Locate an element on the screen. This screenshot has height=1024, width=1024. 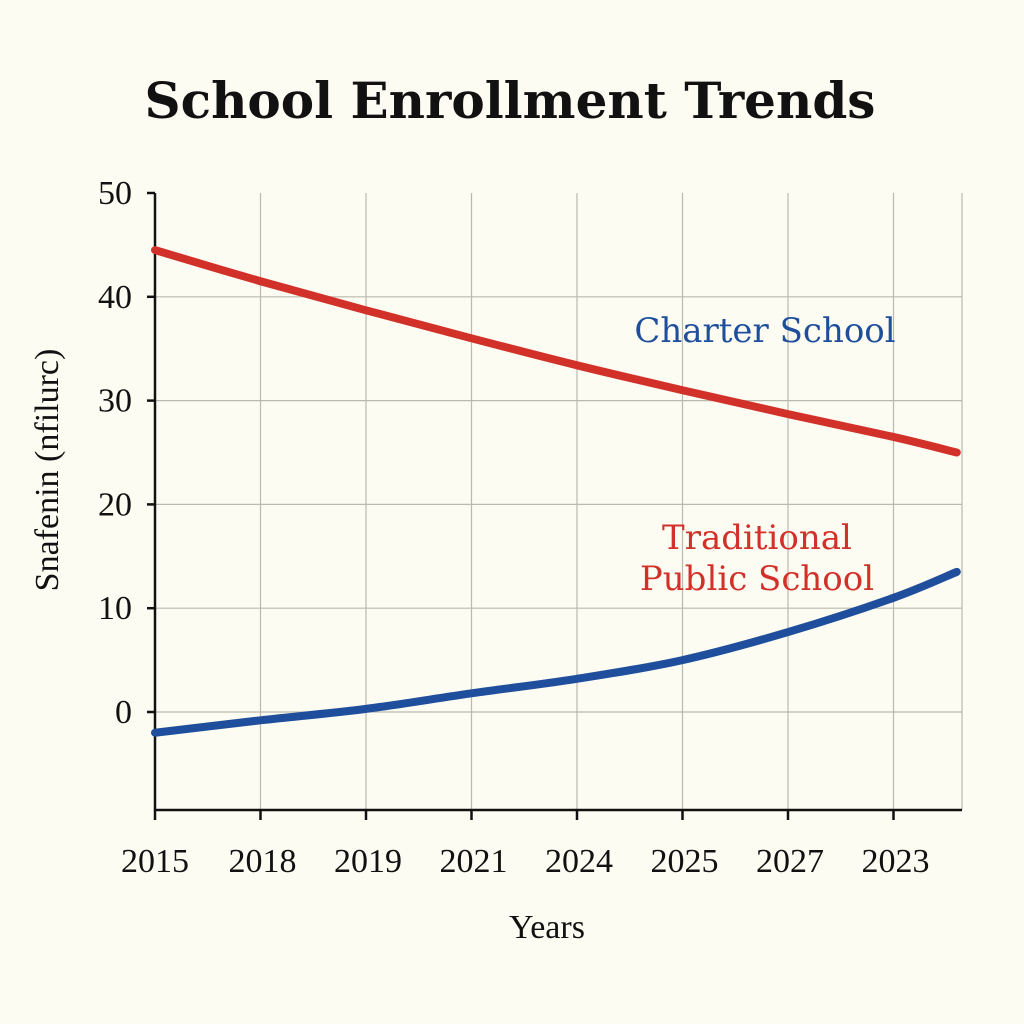
x-tick-label: 2025 is located at coordinates (685, 861).